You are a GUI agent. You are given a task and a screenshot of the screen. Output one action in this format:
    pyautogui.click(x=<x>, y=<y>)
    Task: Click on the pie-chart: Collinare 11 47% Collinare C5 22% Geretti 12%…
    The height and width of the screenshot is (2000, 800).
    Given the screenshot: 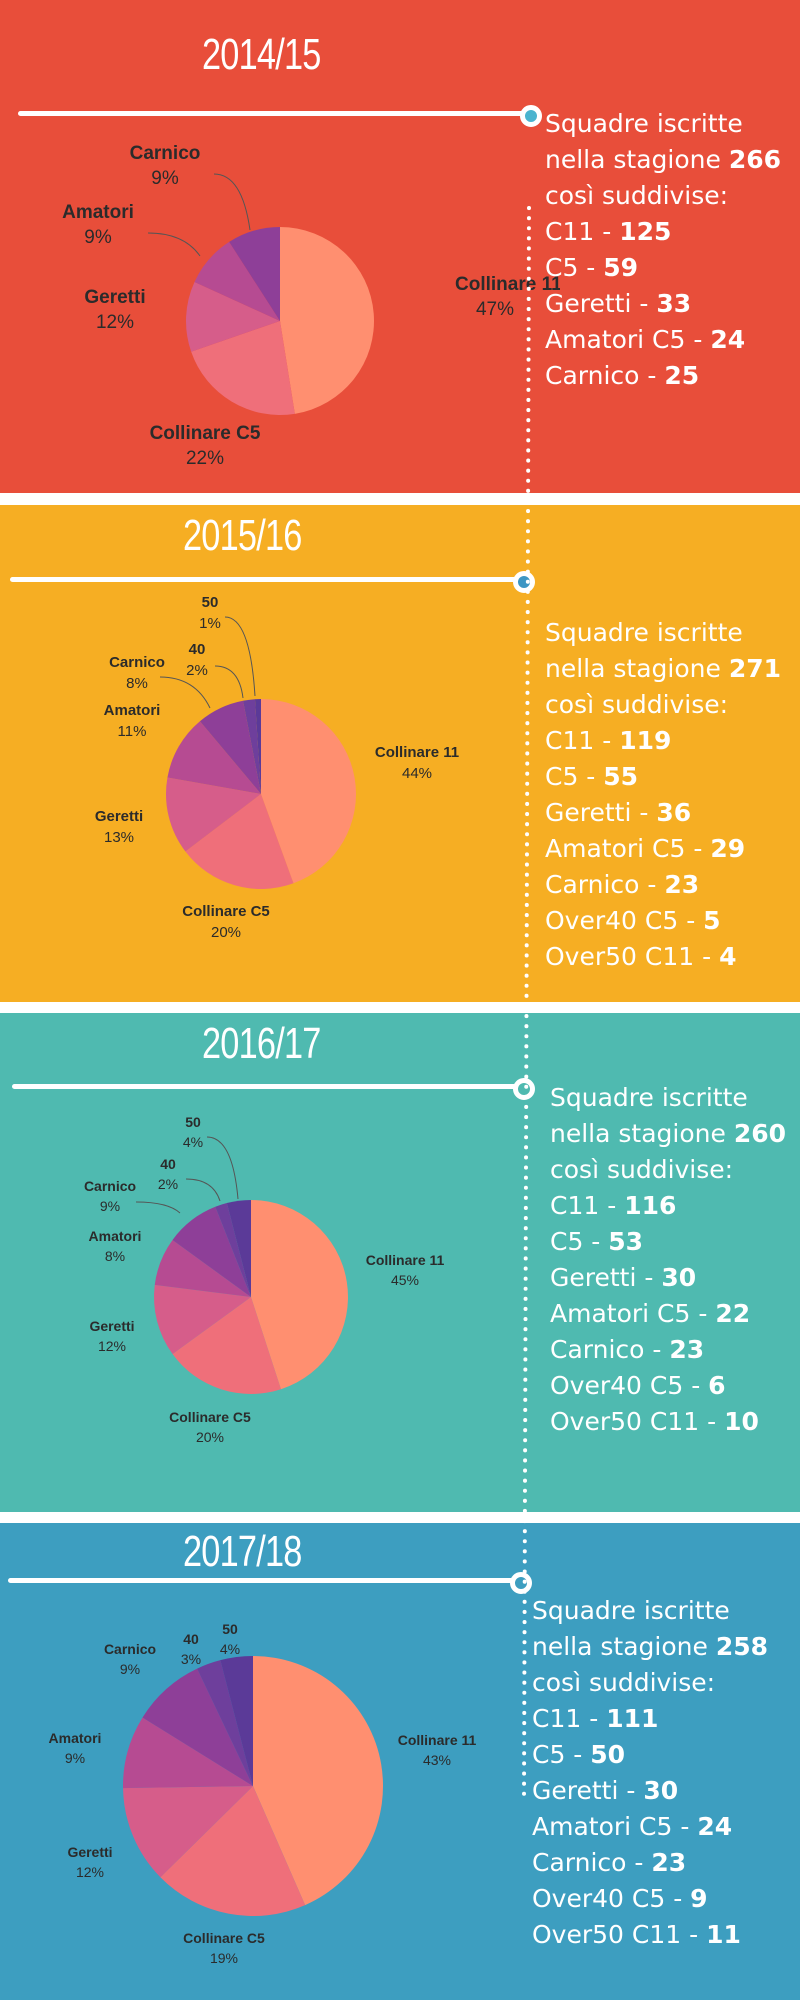 What is the action you would take?
    pyautogui.click(x=311, y=306)
    